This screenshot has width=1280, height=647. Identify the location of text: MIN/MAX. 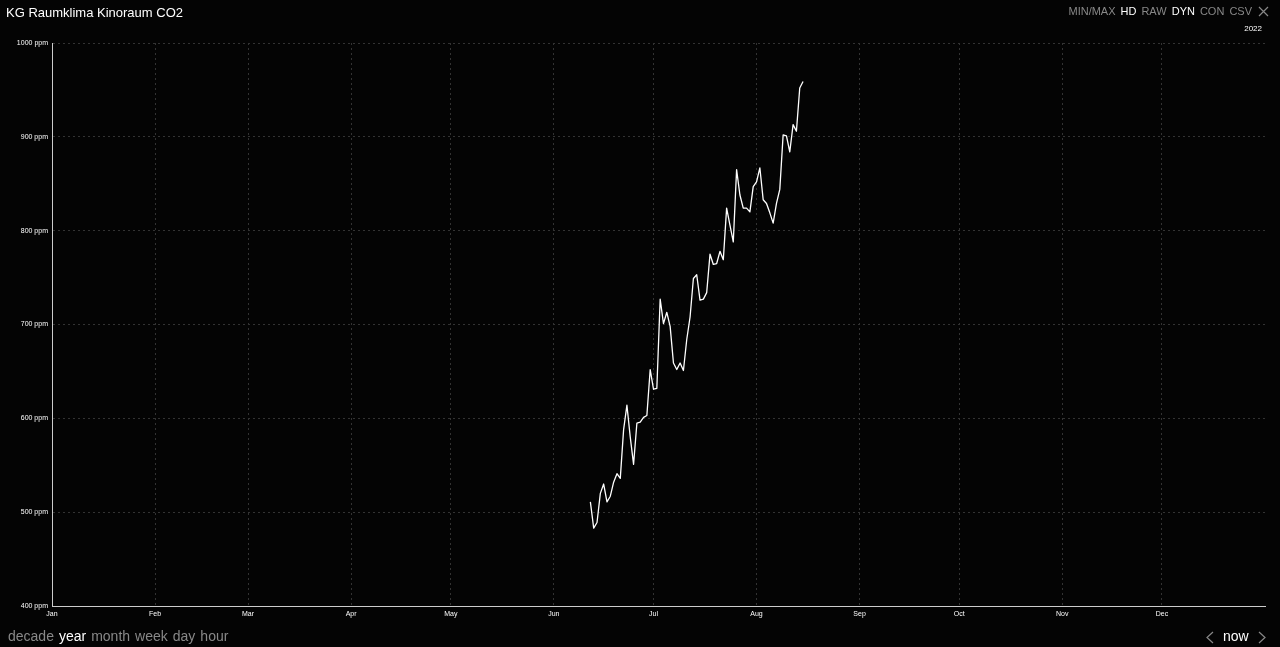
(1092, 11).